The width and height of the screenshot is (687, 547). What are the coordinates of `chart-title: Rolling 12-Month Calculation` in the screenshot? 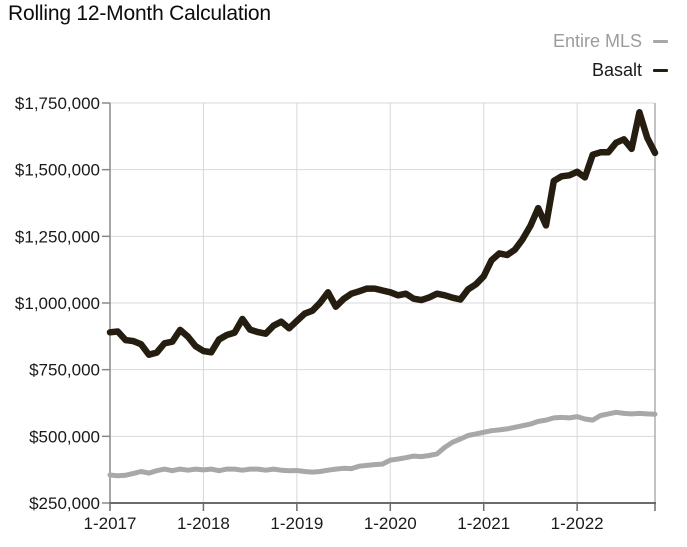 It's located at (139, 13).